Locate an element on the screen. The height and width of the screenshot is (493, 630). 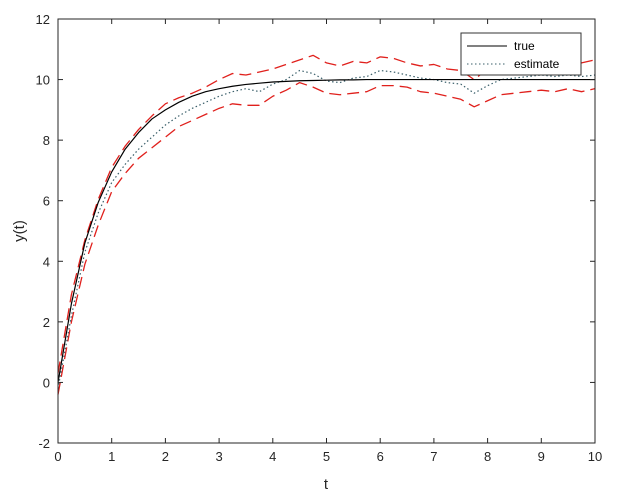
x-tick-label: 2 is located at coordinates (165, 456).